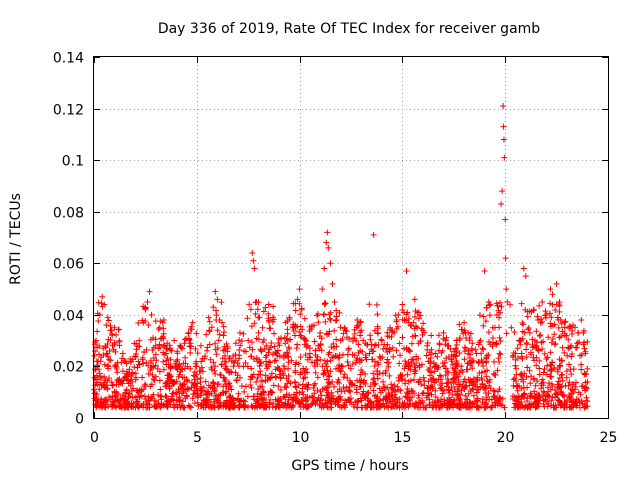 The image size is (640, 480). What do you see at coordinates (94, 438) in the screenshot?
I see `x-tick-label: 0` at bounding box center [94, 438].